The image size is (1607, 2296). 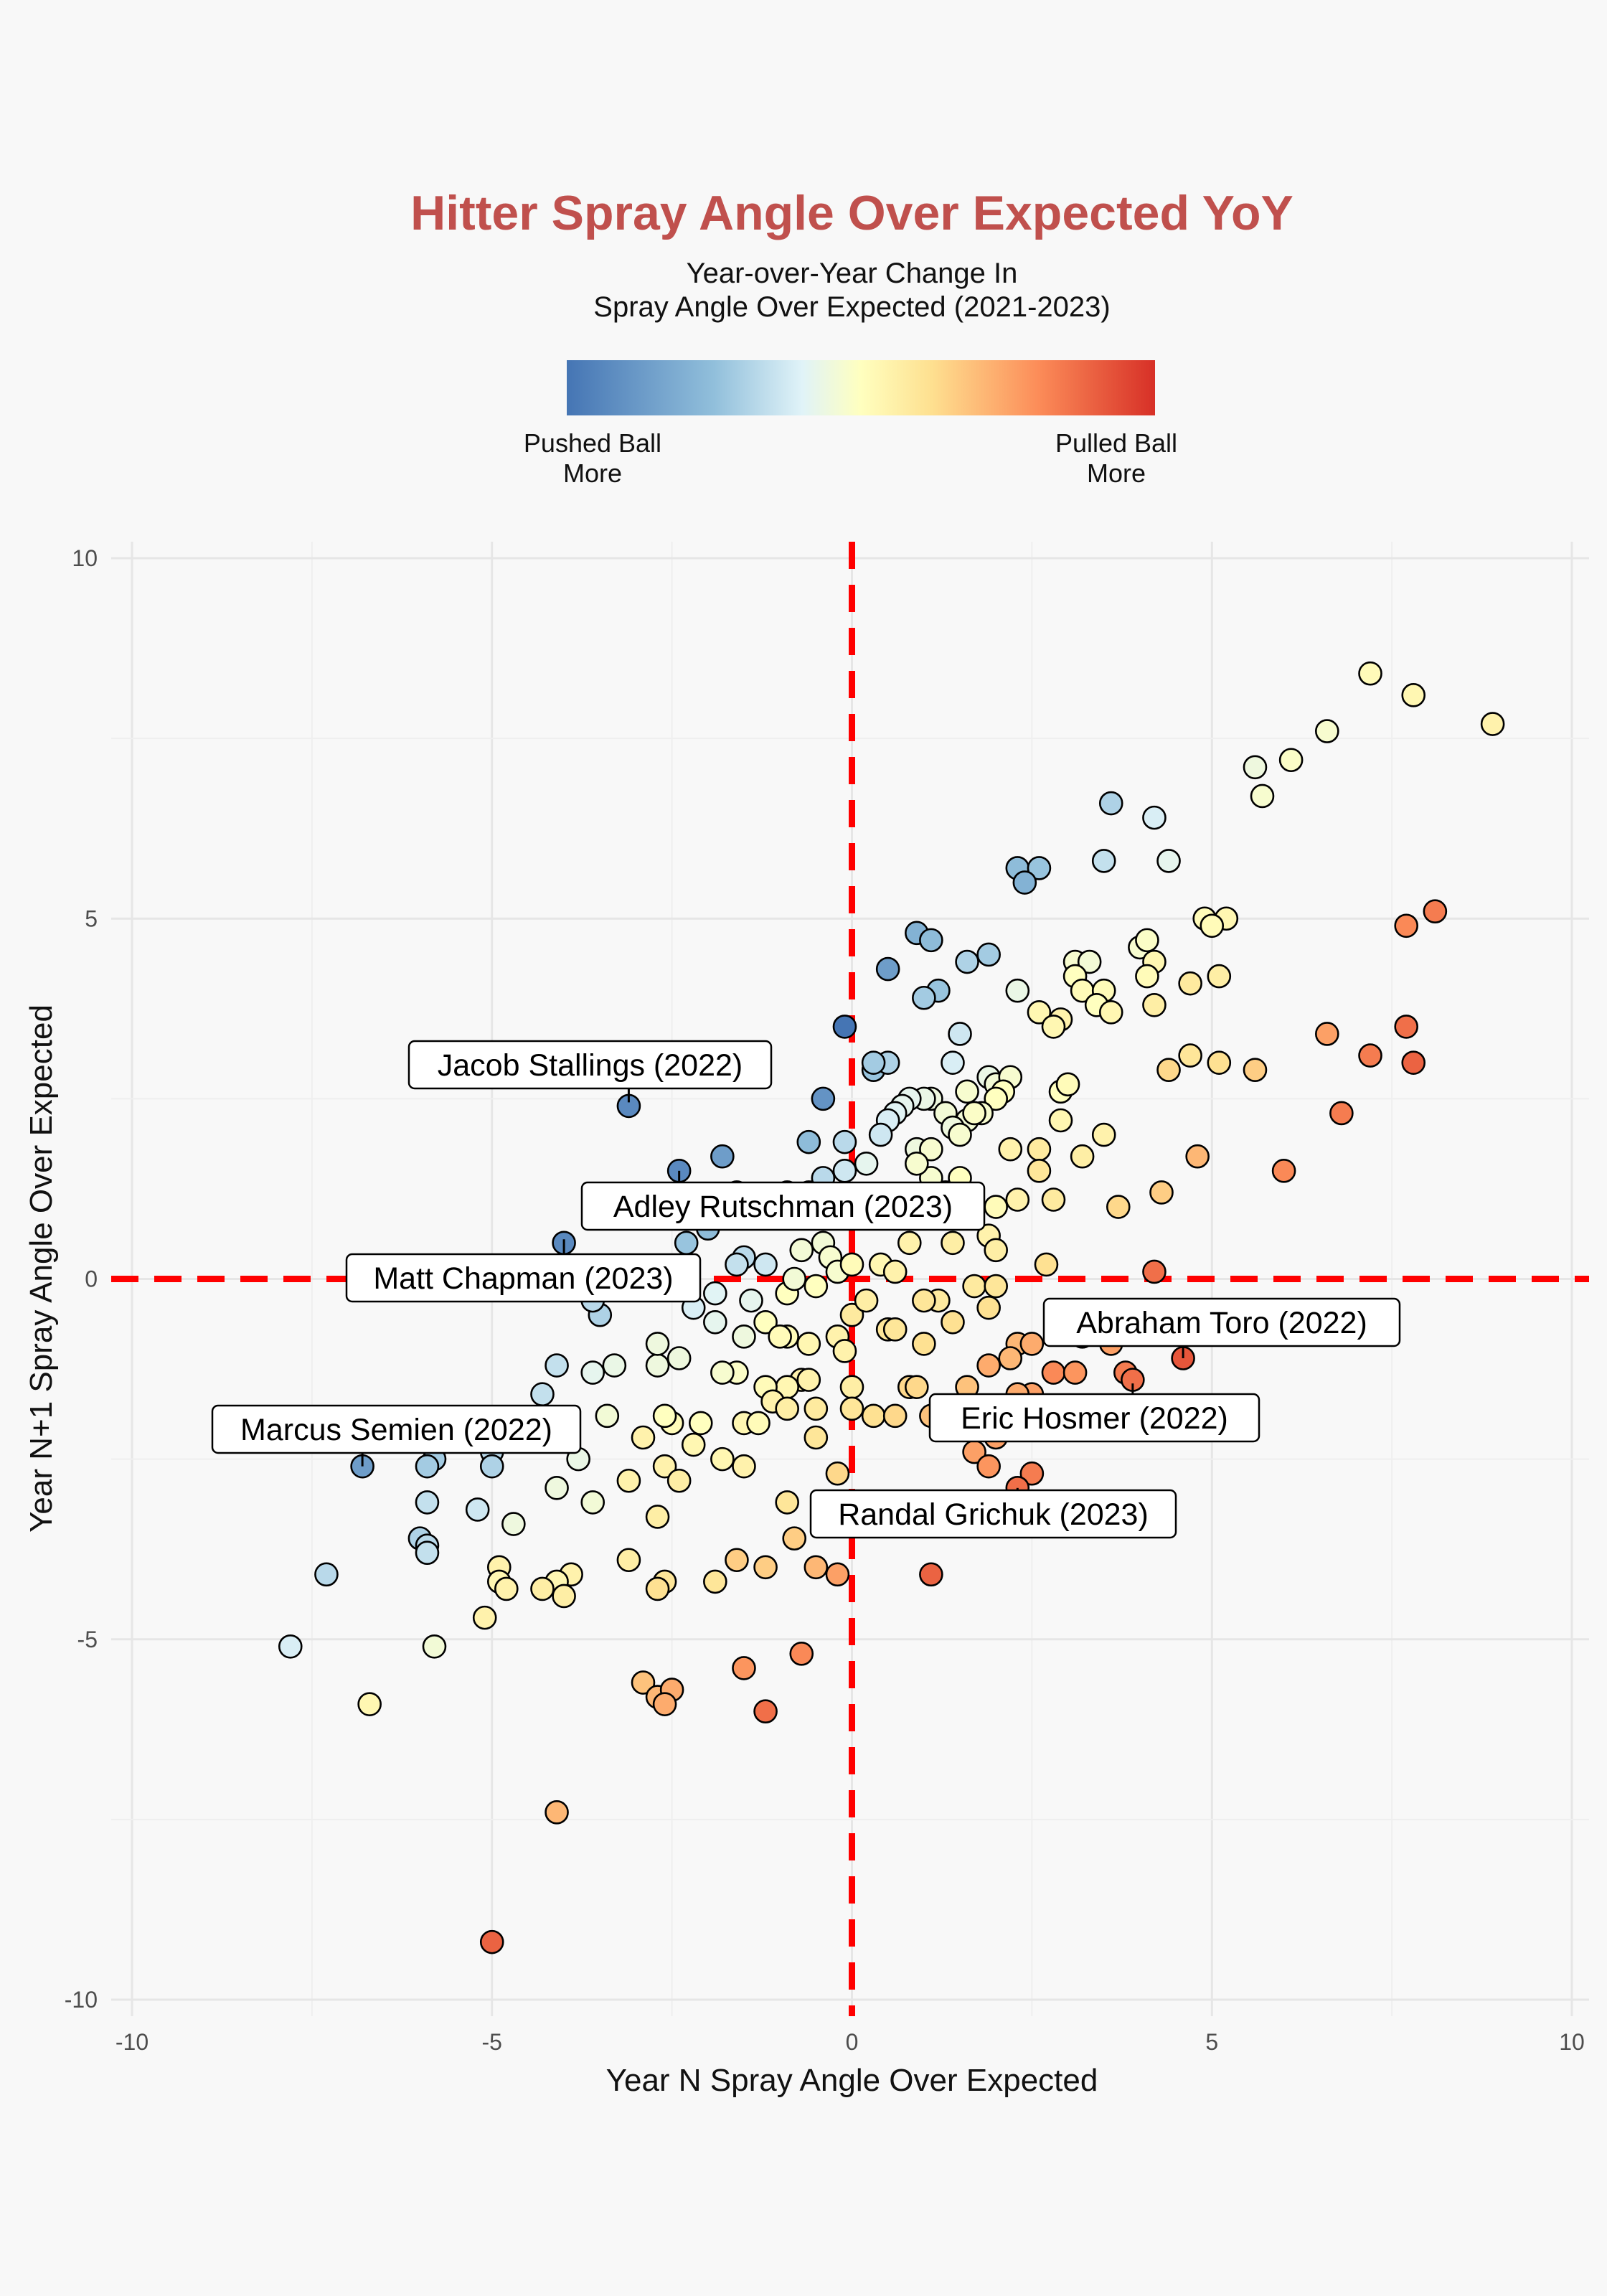 I want to click on y-axis-title: Year N+1 Spray Angle Over Expected, so click(x=41, y=1268).